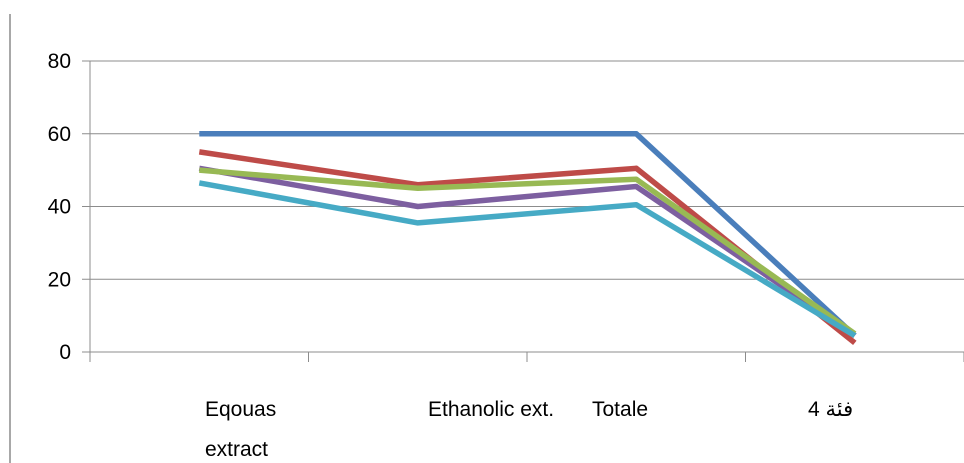 The height and width of the screenshot is (463, 964). I want to click on y-tick-label: 20, so click(59, 279).